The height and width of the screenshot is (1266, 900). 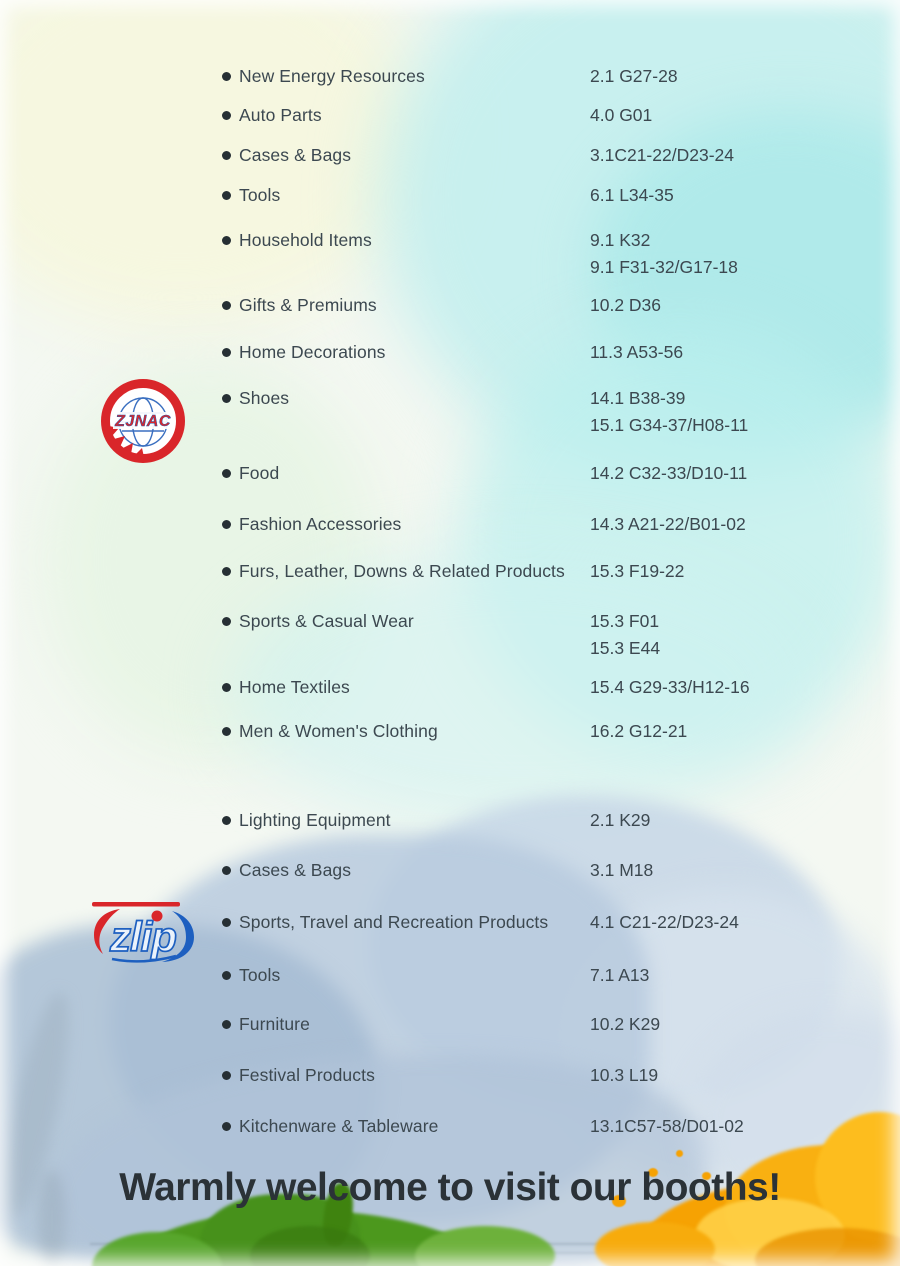 What do you see at coordinates (620, 975) in the screenshot?
I see `booth-location: 7.1 A13` at bounding box center [620, 975].